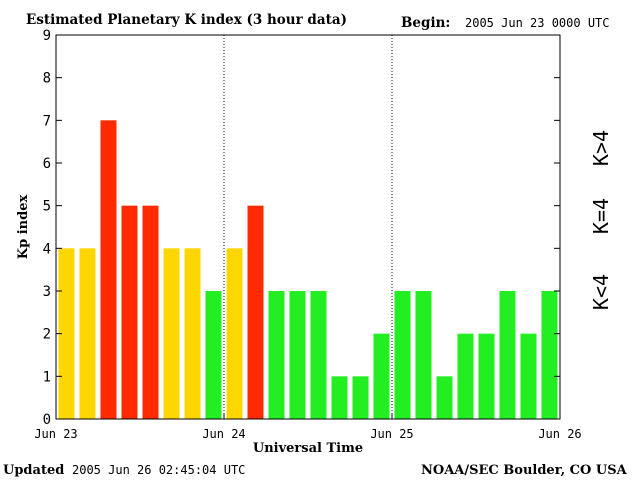  I want to click on y-tick-label: 5, so click(47, 207).